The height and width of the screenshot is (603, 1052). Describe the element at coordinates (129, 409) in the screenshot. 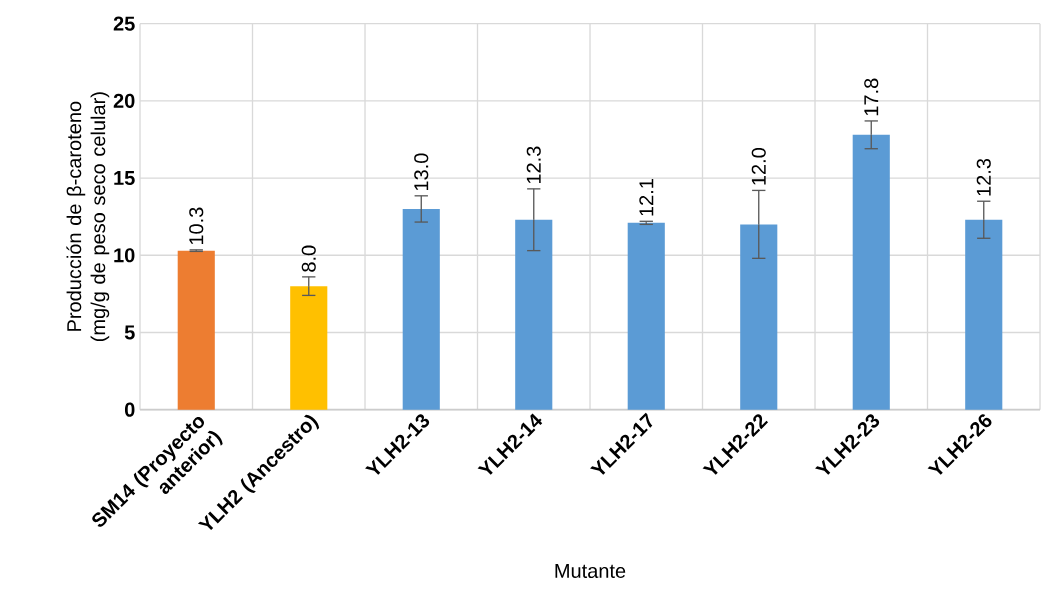

I see `y-tick-label: 0` at that location.